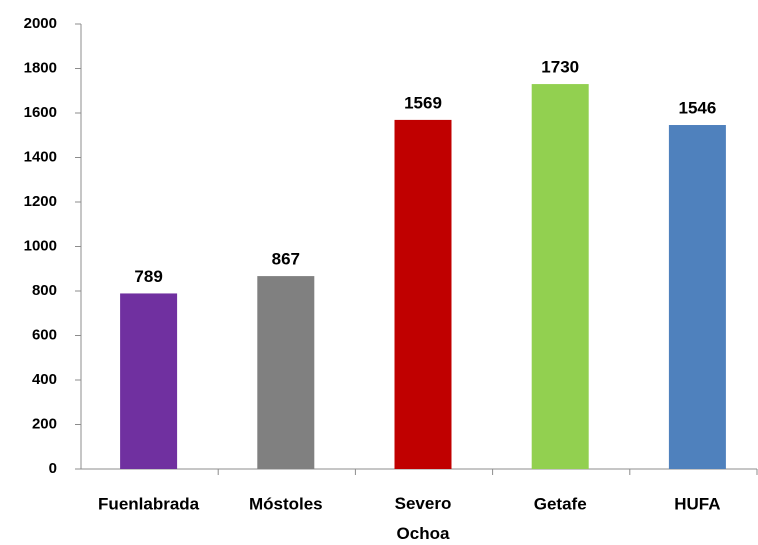  What do you see at coordinates (149, 503) in the screenshot?
I see `x-tick-label: Fuenlabrada` at bounding box center [149, 503].